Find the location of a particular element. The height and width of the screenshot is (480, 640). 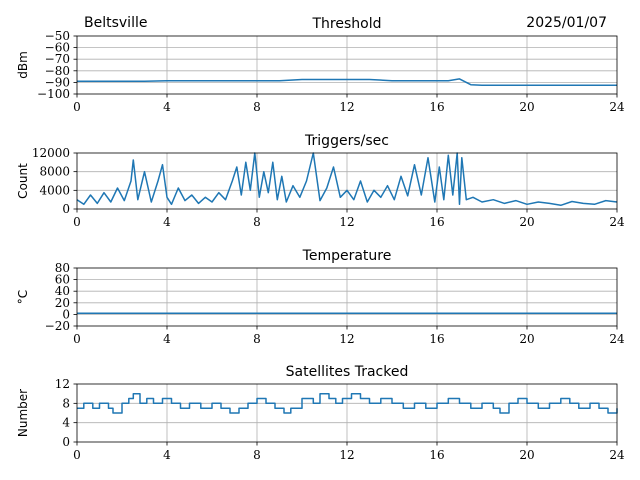

threshold-ytick-label: −80 is located at coordinates (57, 71).